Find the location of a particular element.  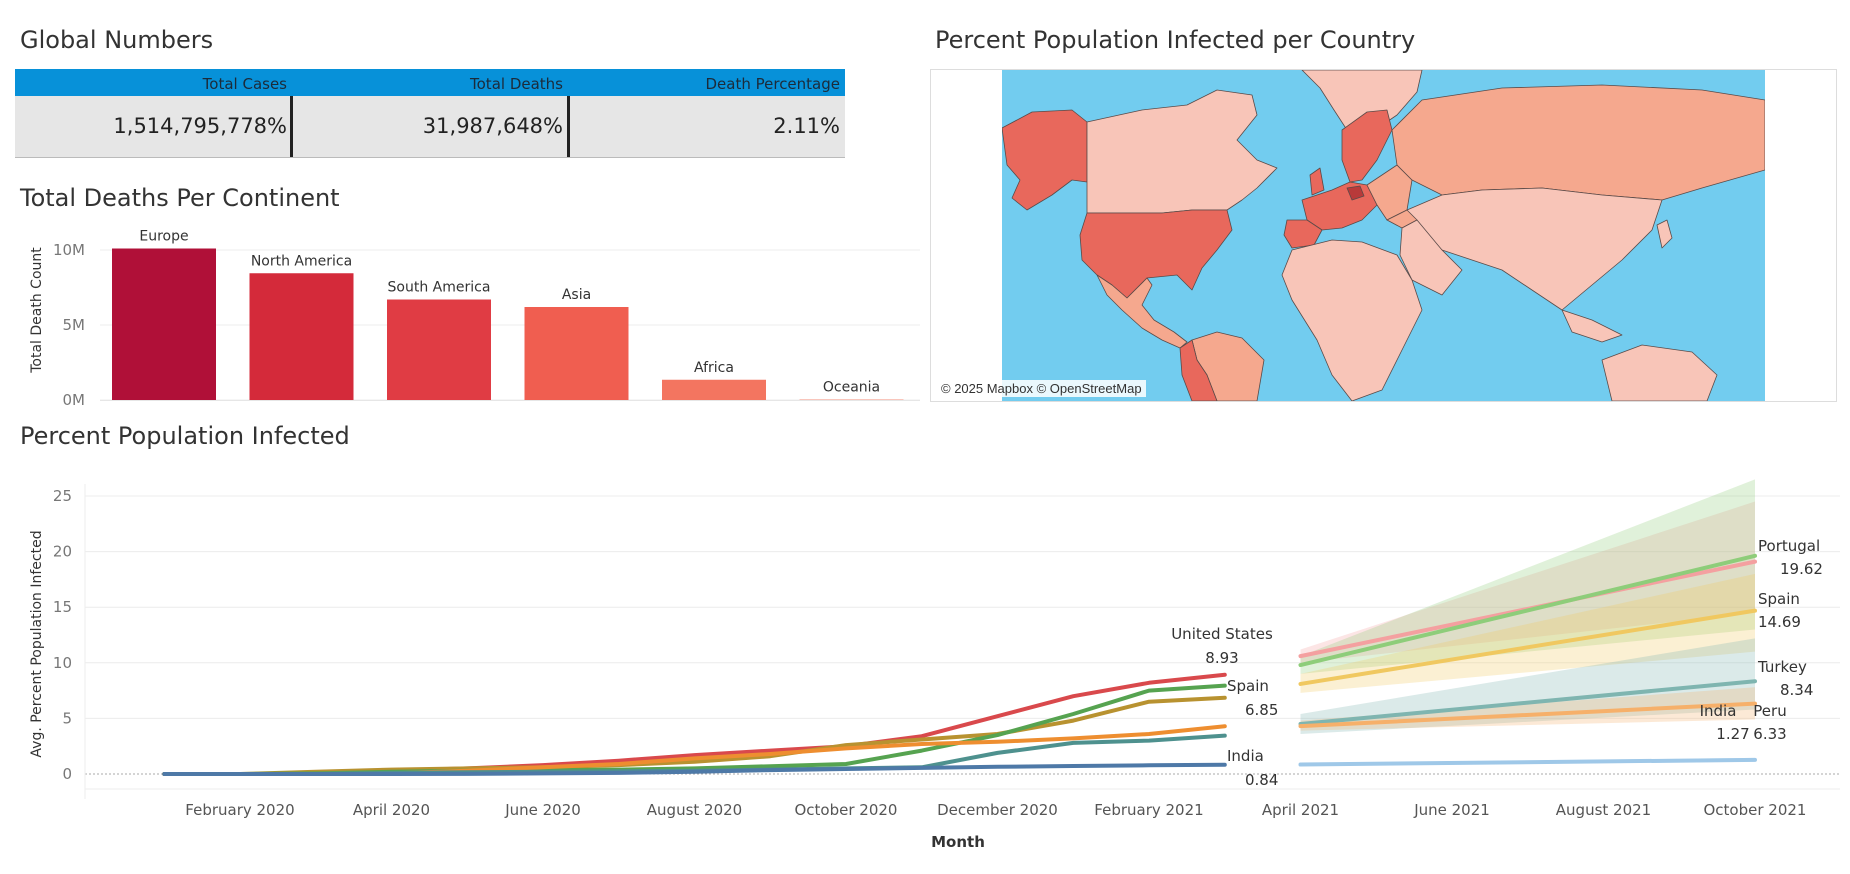

line-x-tick-label: February 2020 is located at coordinates (239, 810).